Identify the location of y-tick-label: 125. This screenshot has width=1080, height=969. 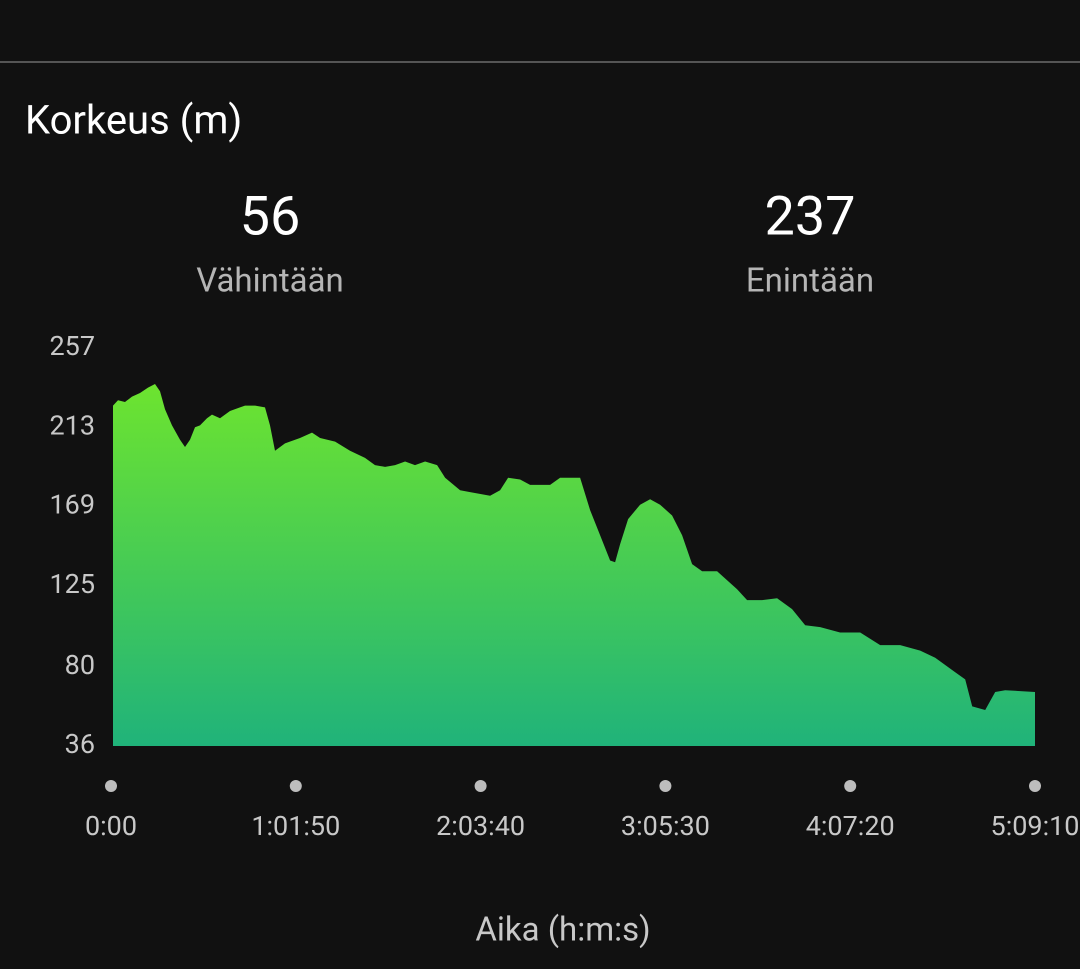
(72, 584).